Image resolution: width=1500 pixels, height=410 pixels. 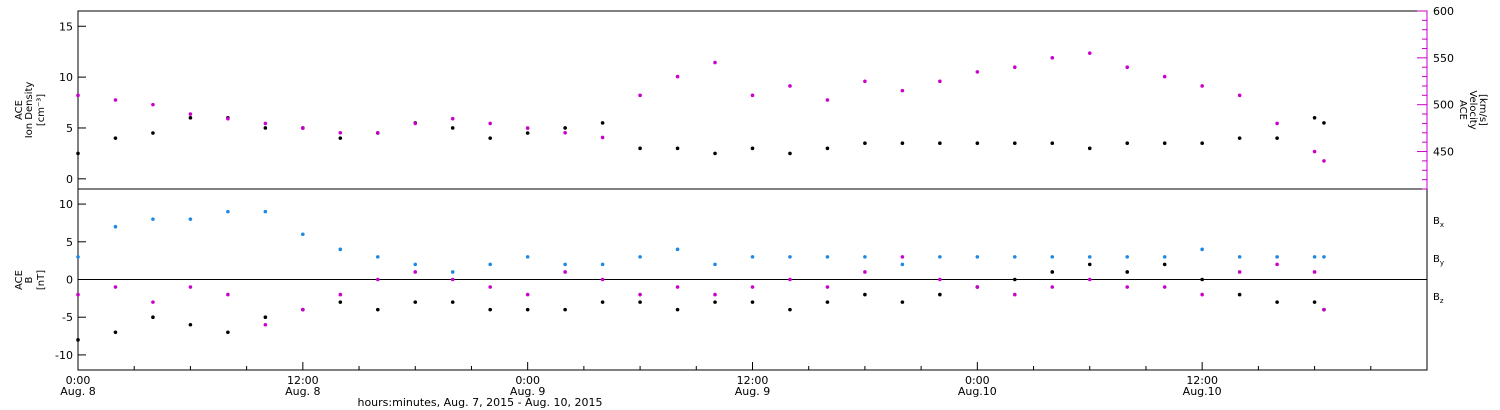 I want to click on top-right-ylabel-line3: [km/s], so click(x=1482, y=110).